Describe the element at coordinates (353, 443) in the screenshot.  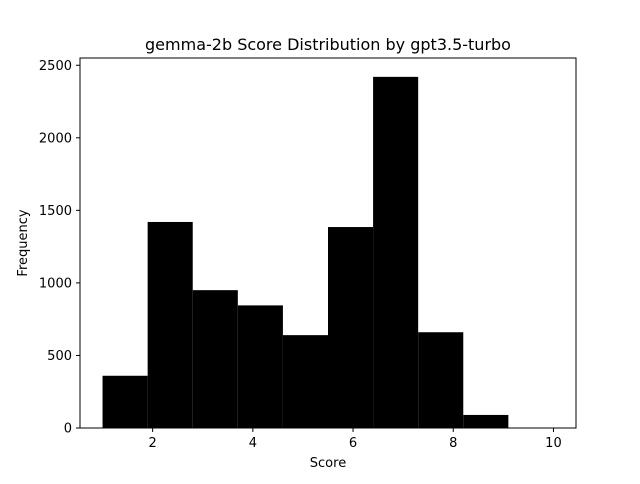
I see `x-tick-label: 6` at that location.